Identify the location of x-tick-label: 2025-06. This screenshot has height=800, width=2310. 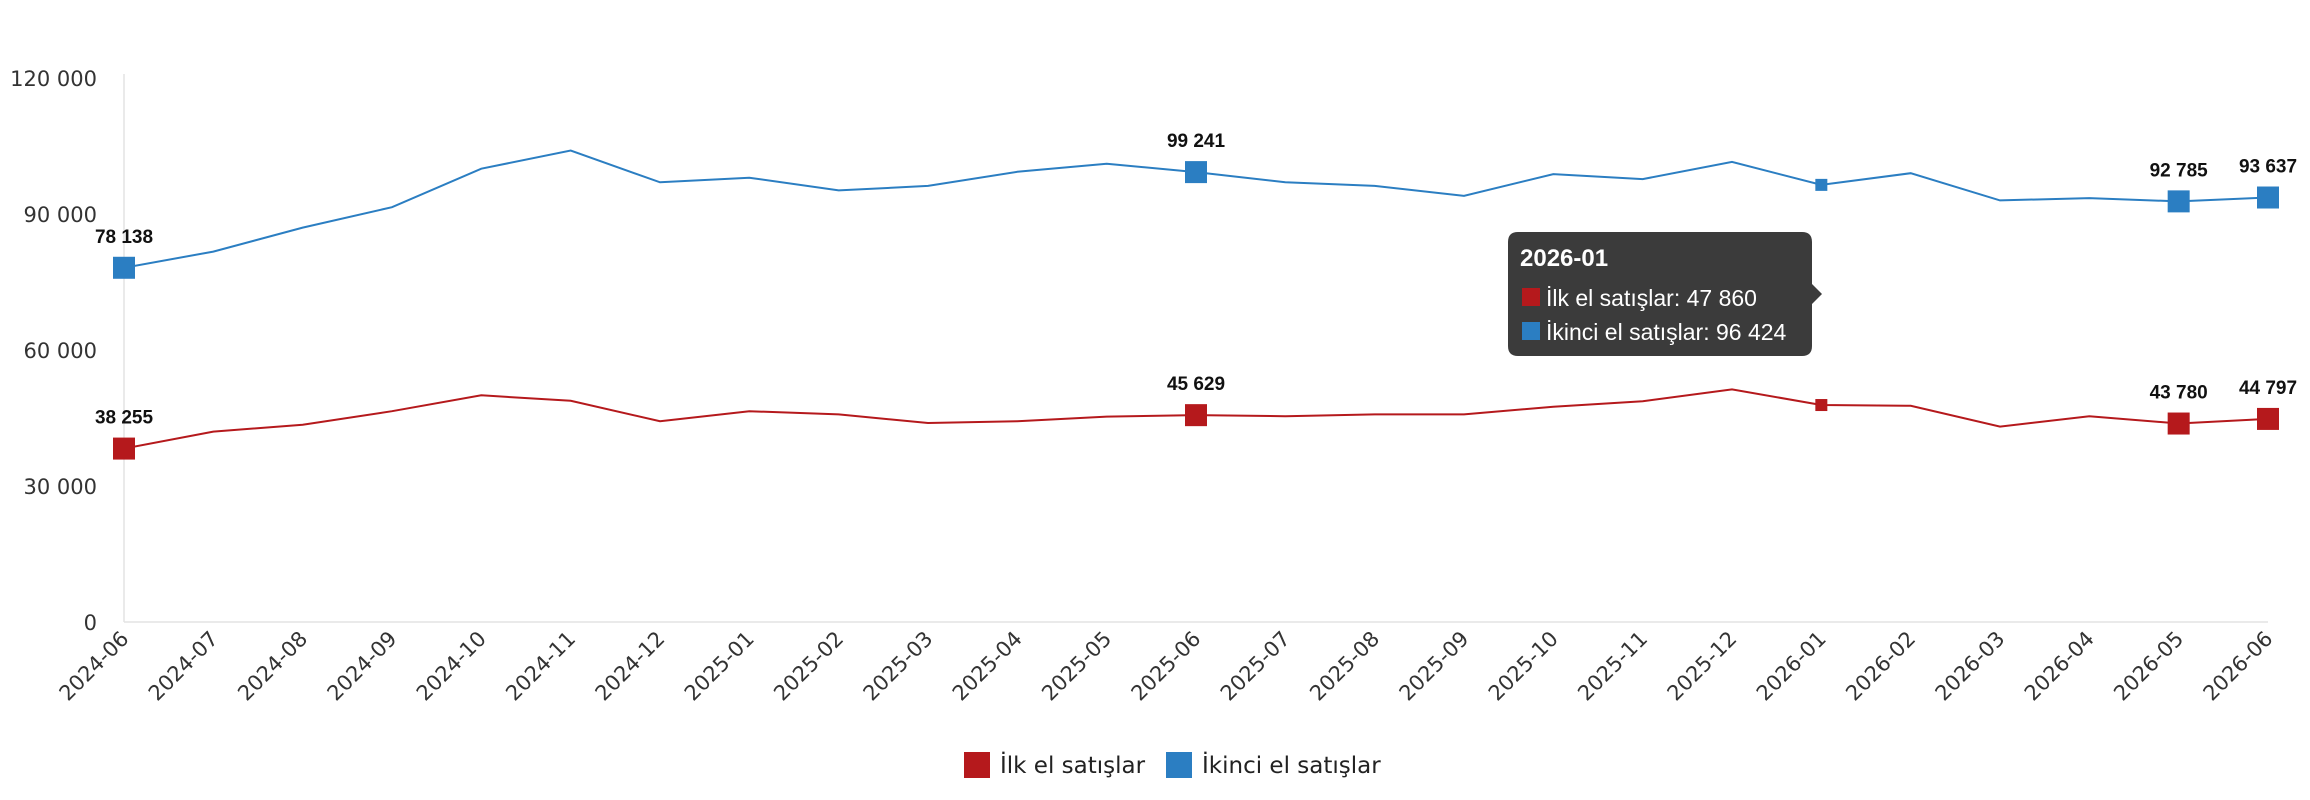
(1166, 666).